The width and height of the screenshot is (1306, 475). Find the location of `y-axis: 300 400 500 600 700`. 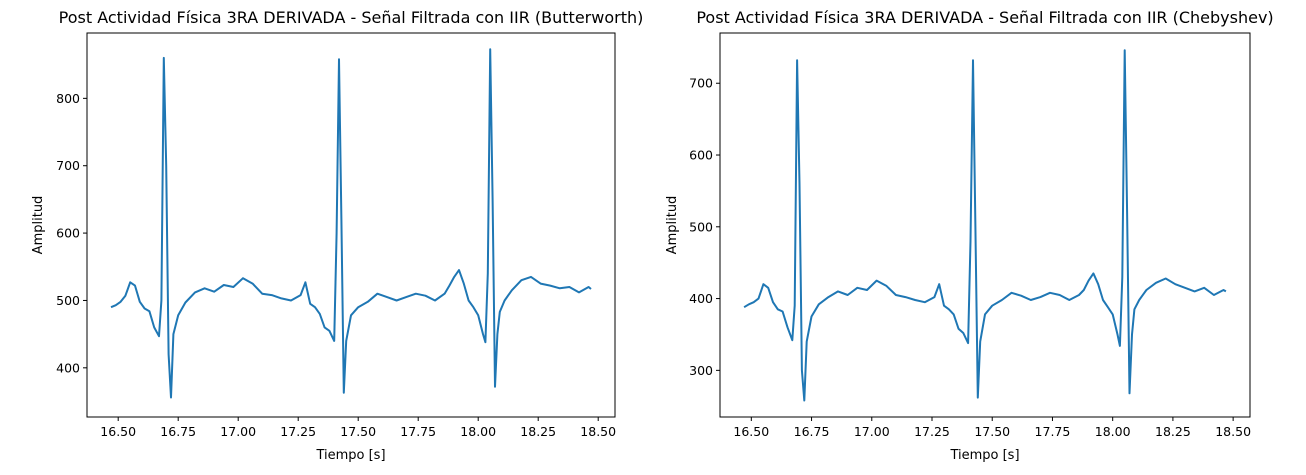

y-axis: 300 400 500 600 700 is located at coordinates (704, 227).